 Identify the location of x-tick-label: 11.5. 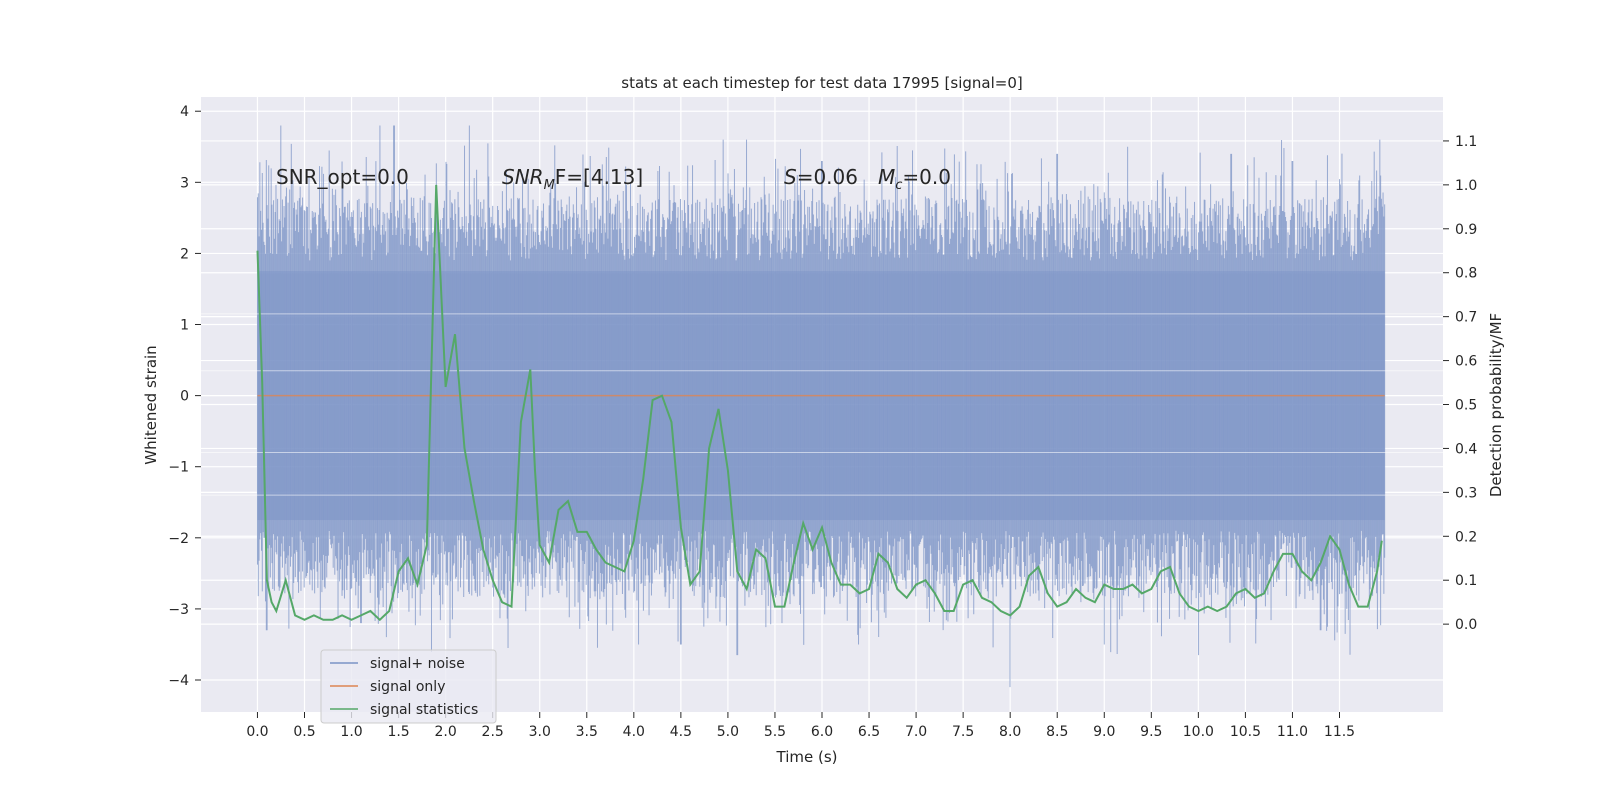
(1339, 732).